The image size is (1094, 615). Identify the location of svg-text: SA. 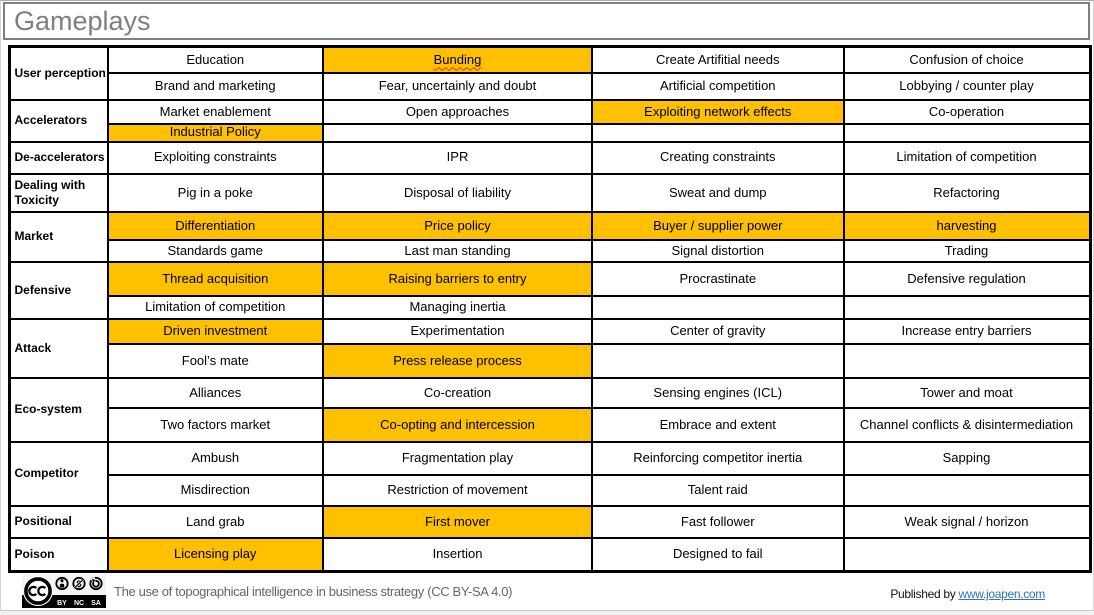
(96, 603).